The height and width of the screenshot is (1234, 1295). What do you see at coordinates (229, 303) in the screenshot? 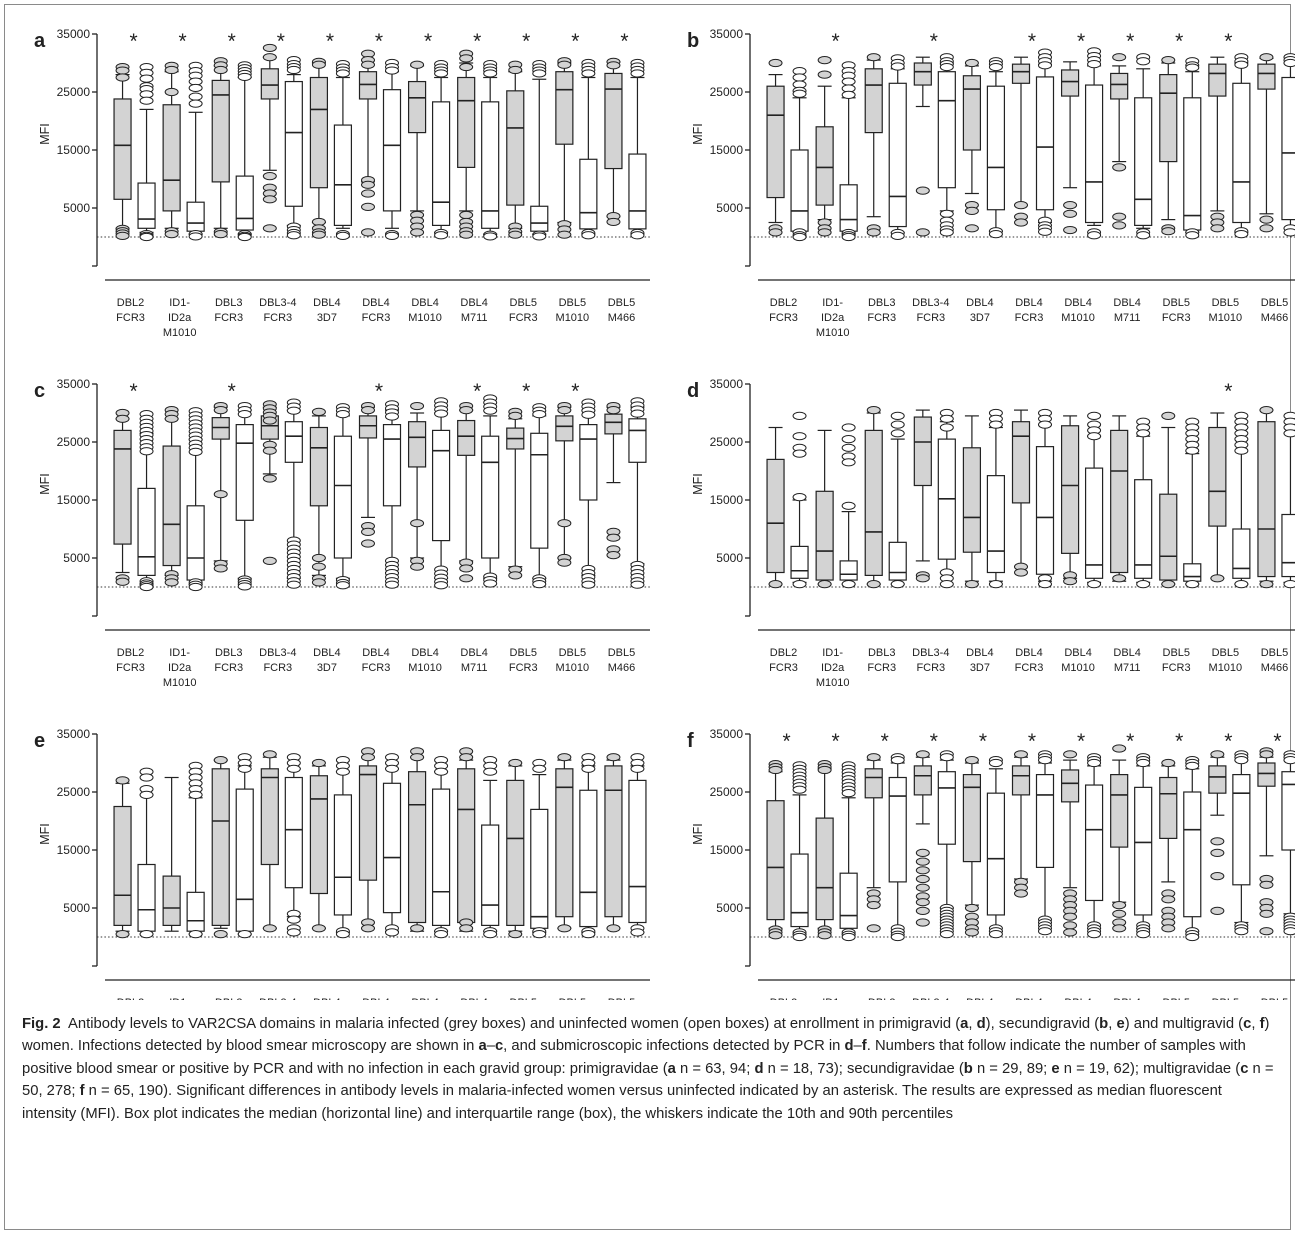
I see `x-category-line: DBL3` at bounding box center [229, 303].